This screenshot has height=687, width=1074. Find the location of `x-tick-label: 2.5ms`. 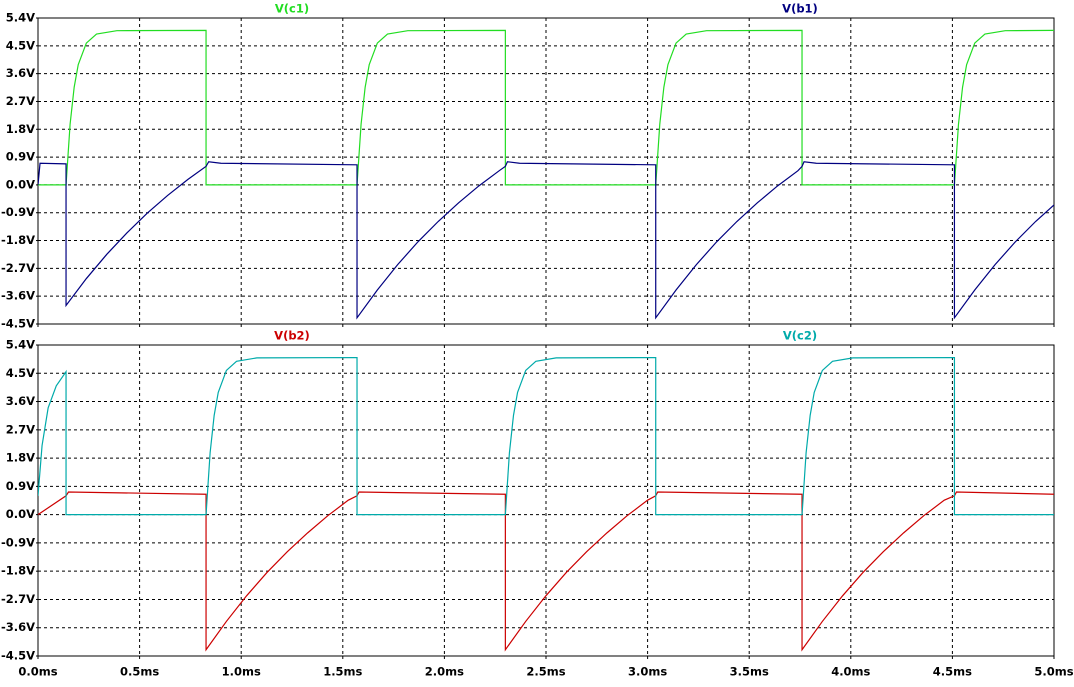

x-tick-label: 2.5ms is located at coordinates (545, 672).